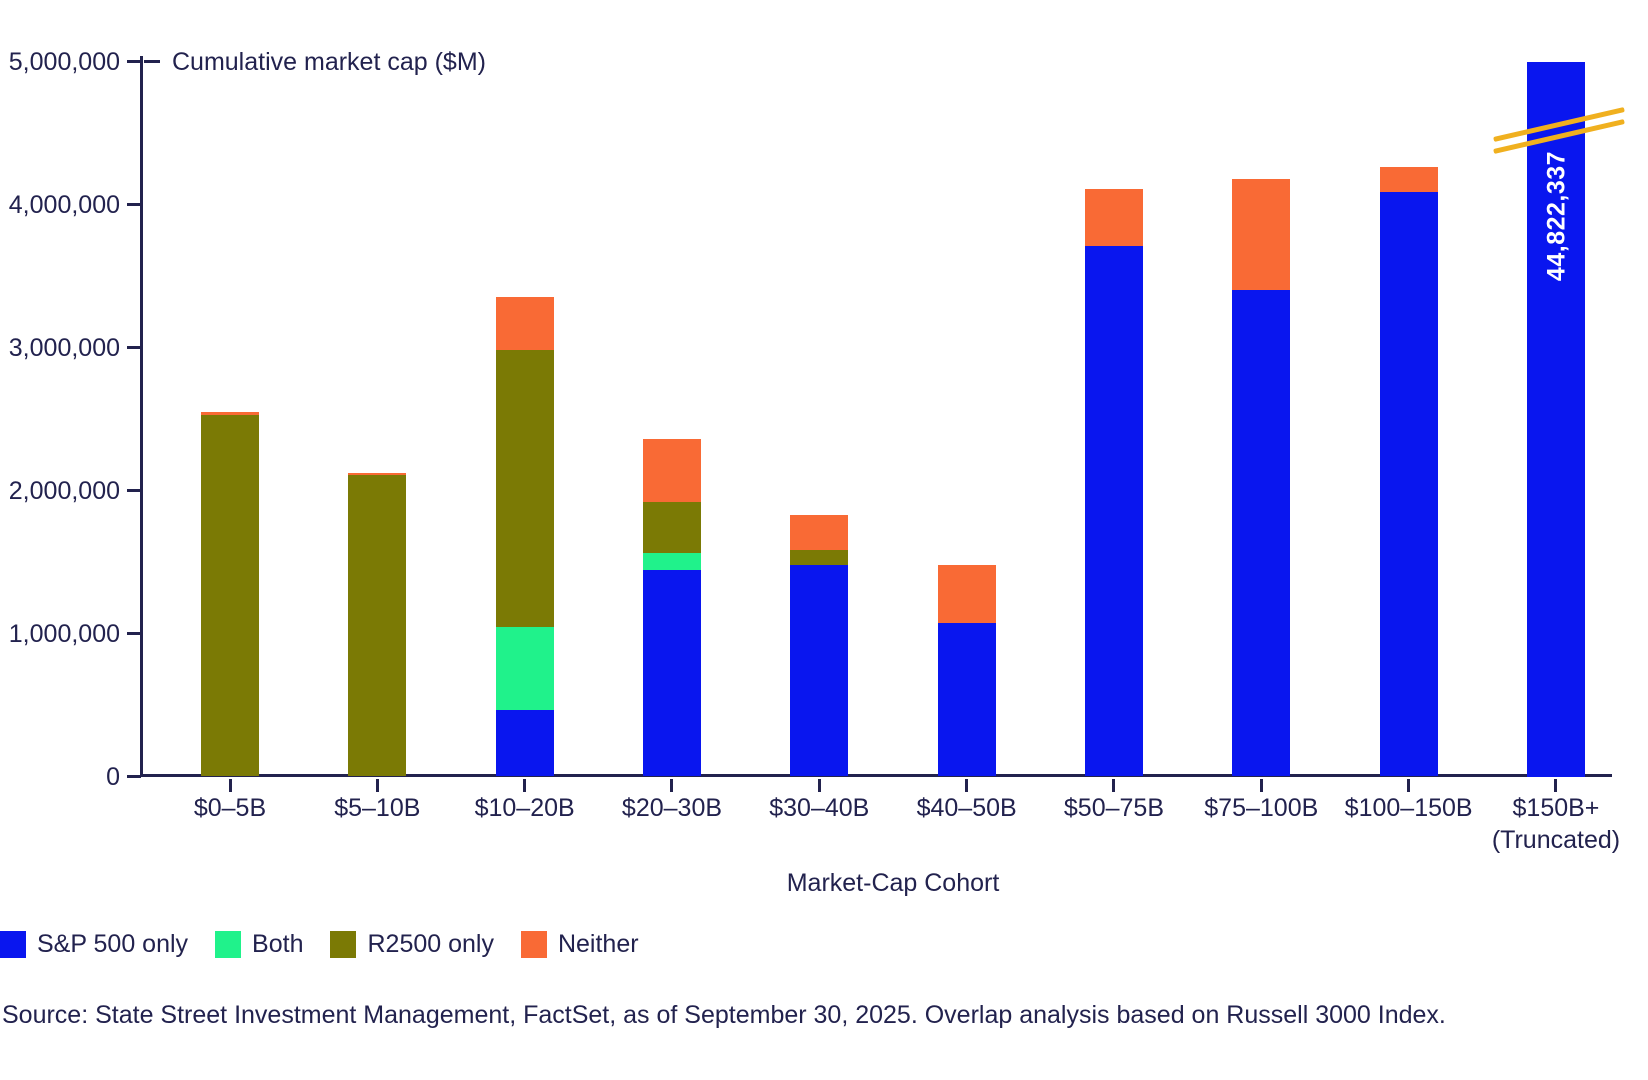 The image size is (1648, 1080). I want to click on legend-item-r2500-only: R2500 only, so click(412, 944).